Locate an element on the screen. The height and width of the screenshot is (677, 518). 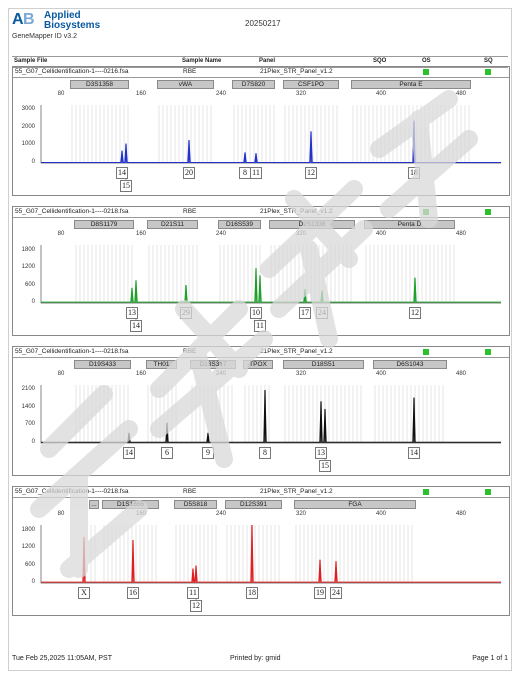
y-tick-label: 3000 is located at coordinates (28, 109).